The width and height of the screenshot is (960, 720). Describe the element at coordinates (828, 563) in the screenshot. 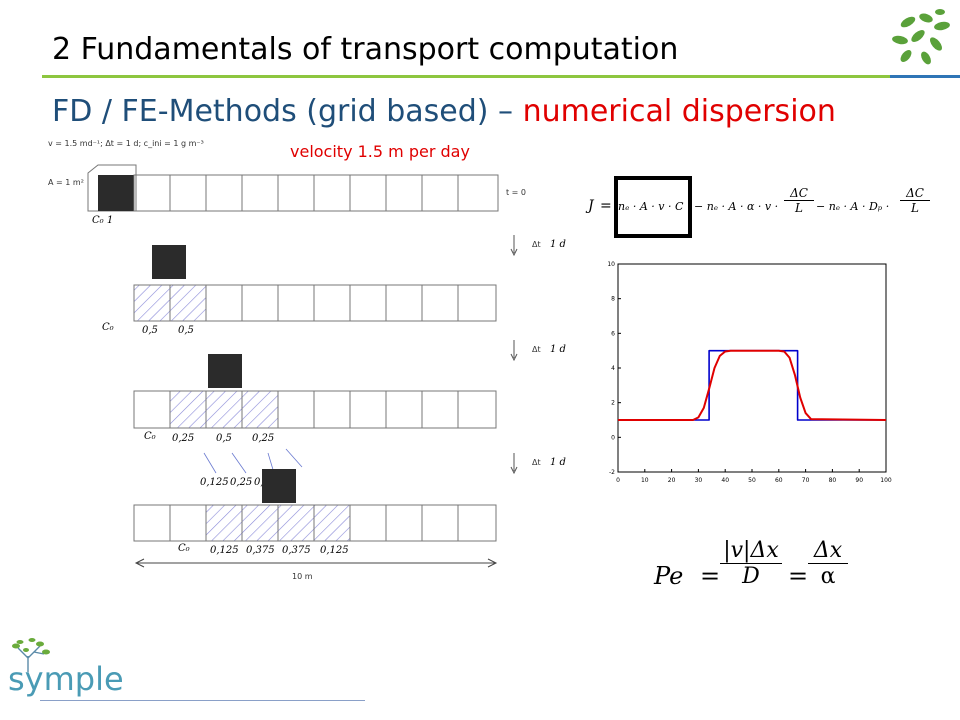

I see `peclet-fraction-2: Δx α` at that location.